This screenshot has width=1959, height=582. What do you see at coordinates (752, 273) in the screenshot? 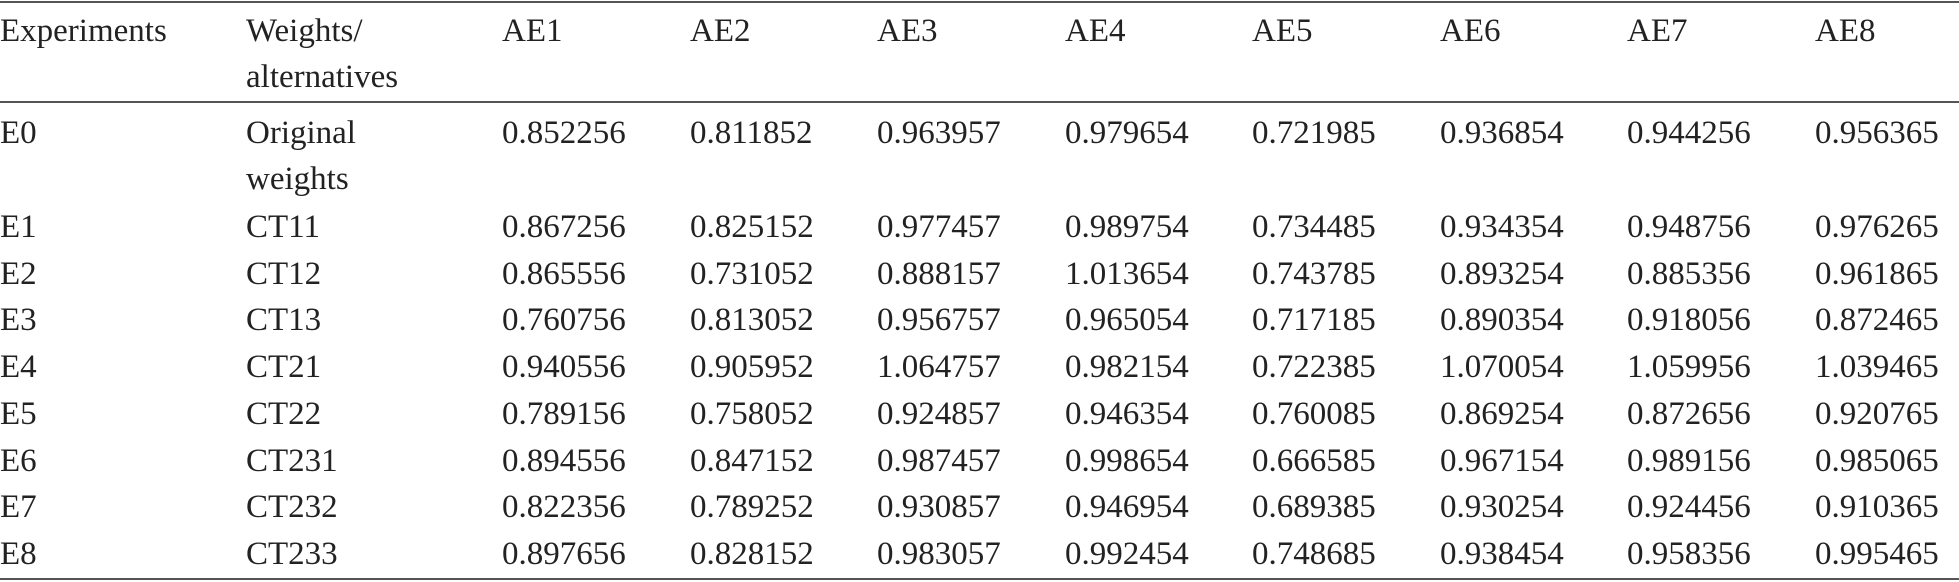
I see `value-cell: 0.731052` at bounding box center [752, 273].